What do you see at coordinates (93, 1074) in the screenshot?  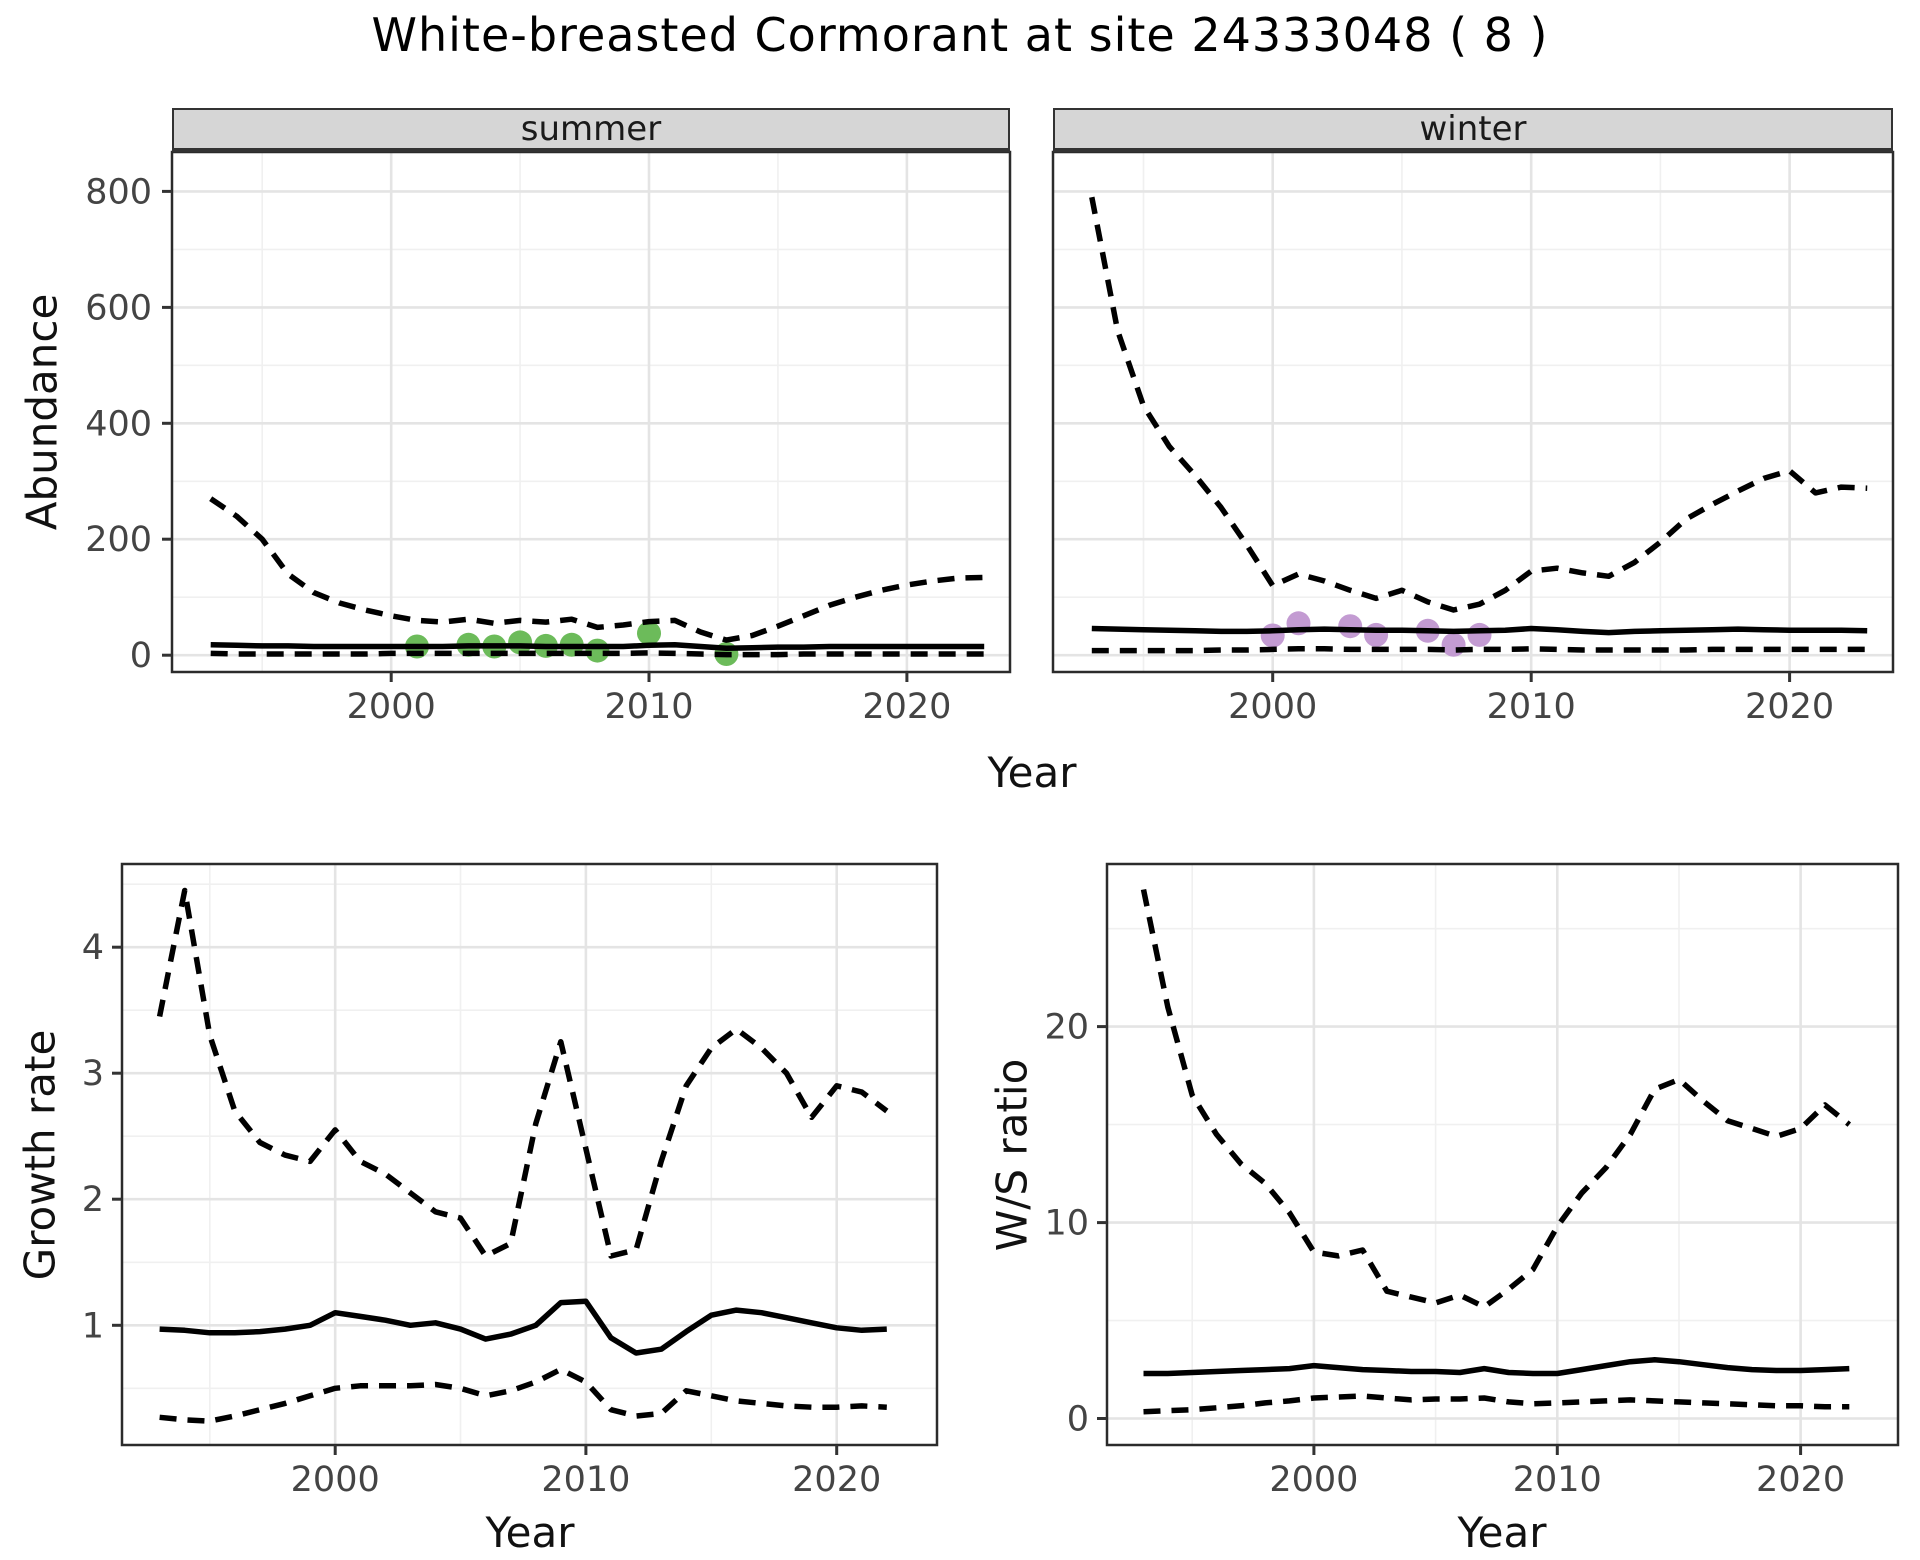 I see `y-tick-label: 3` at bounding box center [93, 1074].